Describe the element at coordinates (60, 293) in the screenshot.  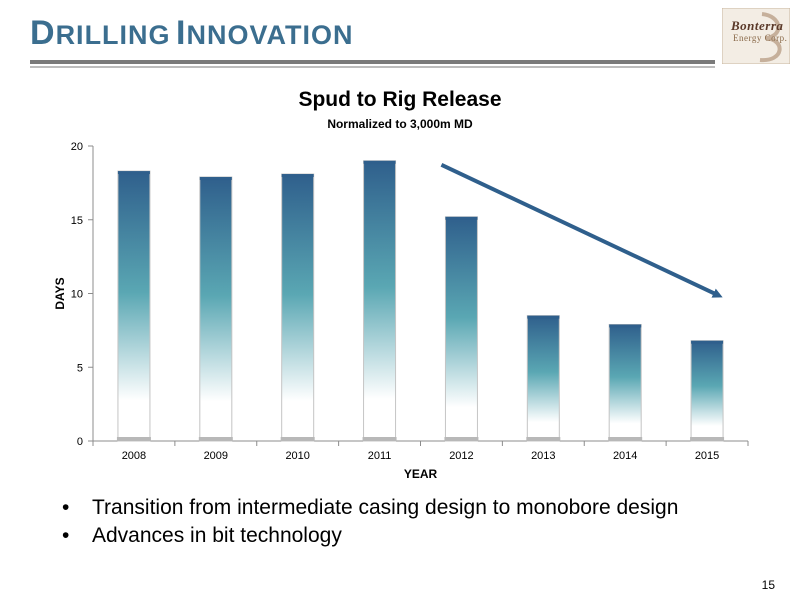
I see `y-axis-label: DAYS` at that location.